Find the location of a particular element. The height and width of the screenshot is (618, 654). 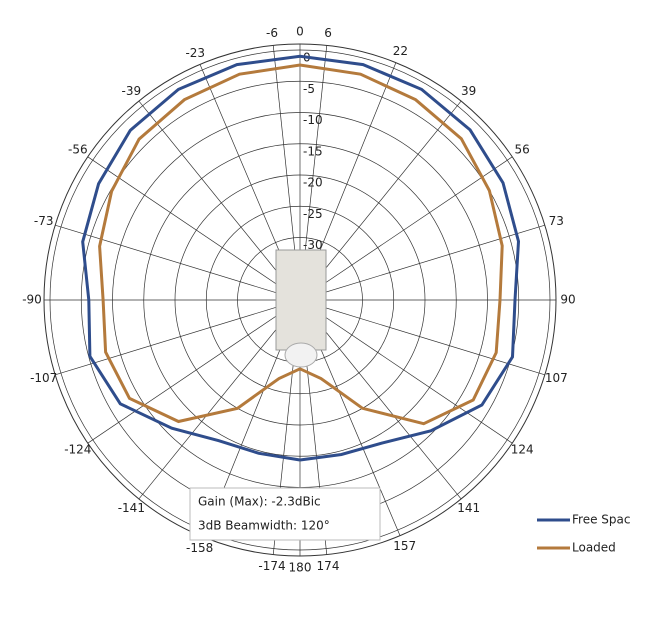

theta-tick-label: 0 is located at coordinates (300, 32).